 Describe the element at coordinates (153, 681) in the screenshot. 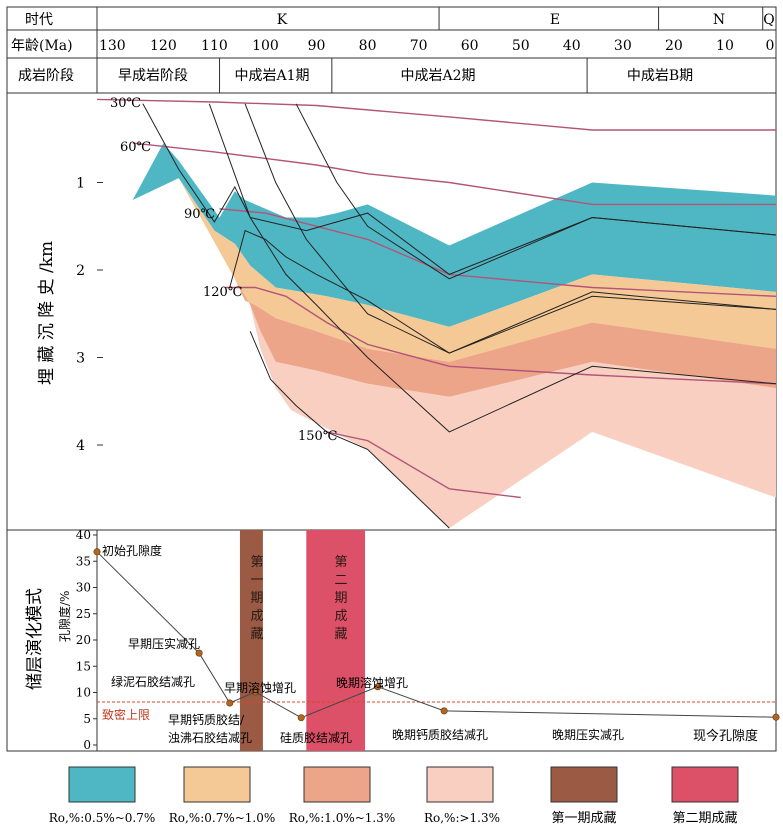

I see `annotation-chlorite: 绿泥石胶结减孔` at that location.